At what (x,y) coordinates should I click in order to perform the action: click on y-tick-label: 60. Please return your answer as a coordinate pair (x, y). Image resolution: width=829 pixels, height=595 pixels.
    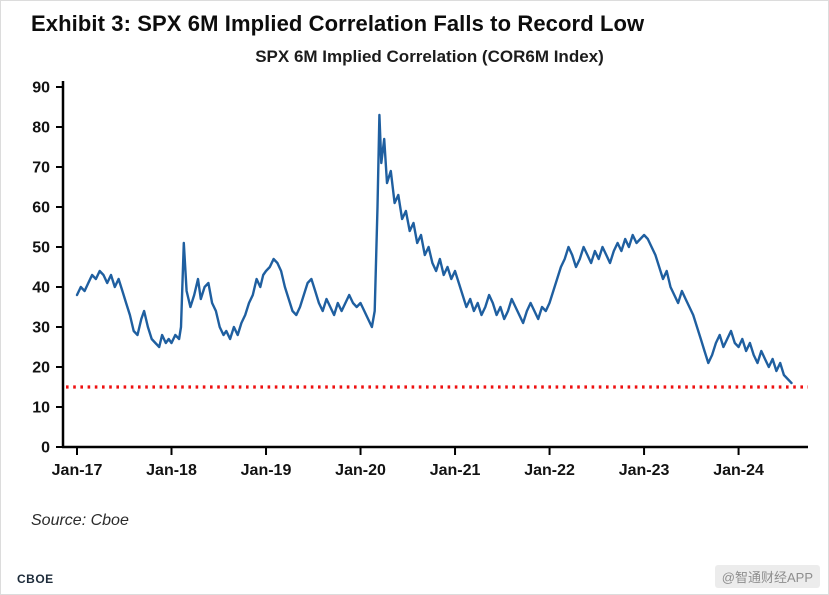
    Looking at the image, I should click on (41, 208).